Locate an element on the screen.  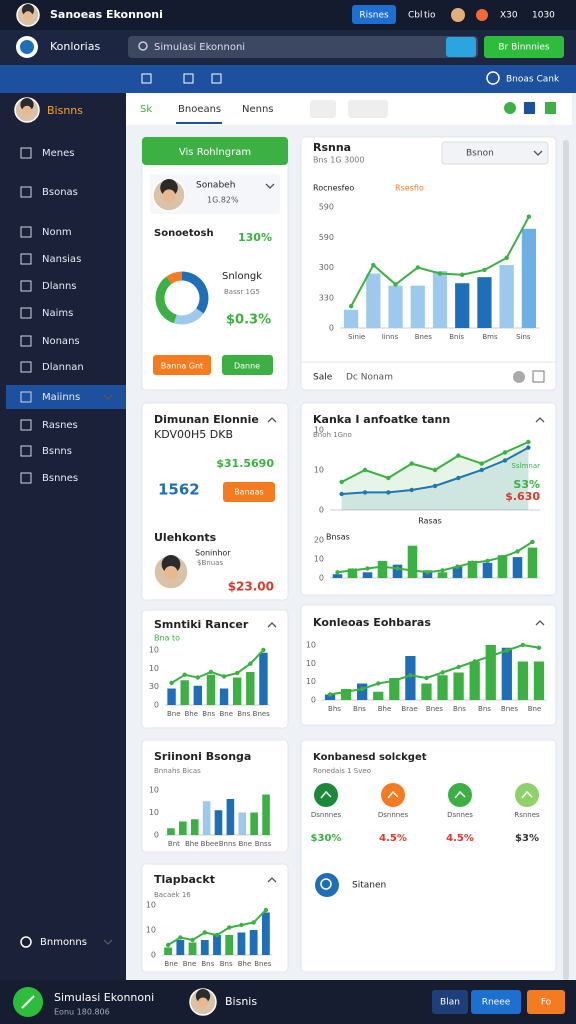
label: Nansias is located at coordinates (61, 259).